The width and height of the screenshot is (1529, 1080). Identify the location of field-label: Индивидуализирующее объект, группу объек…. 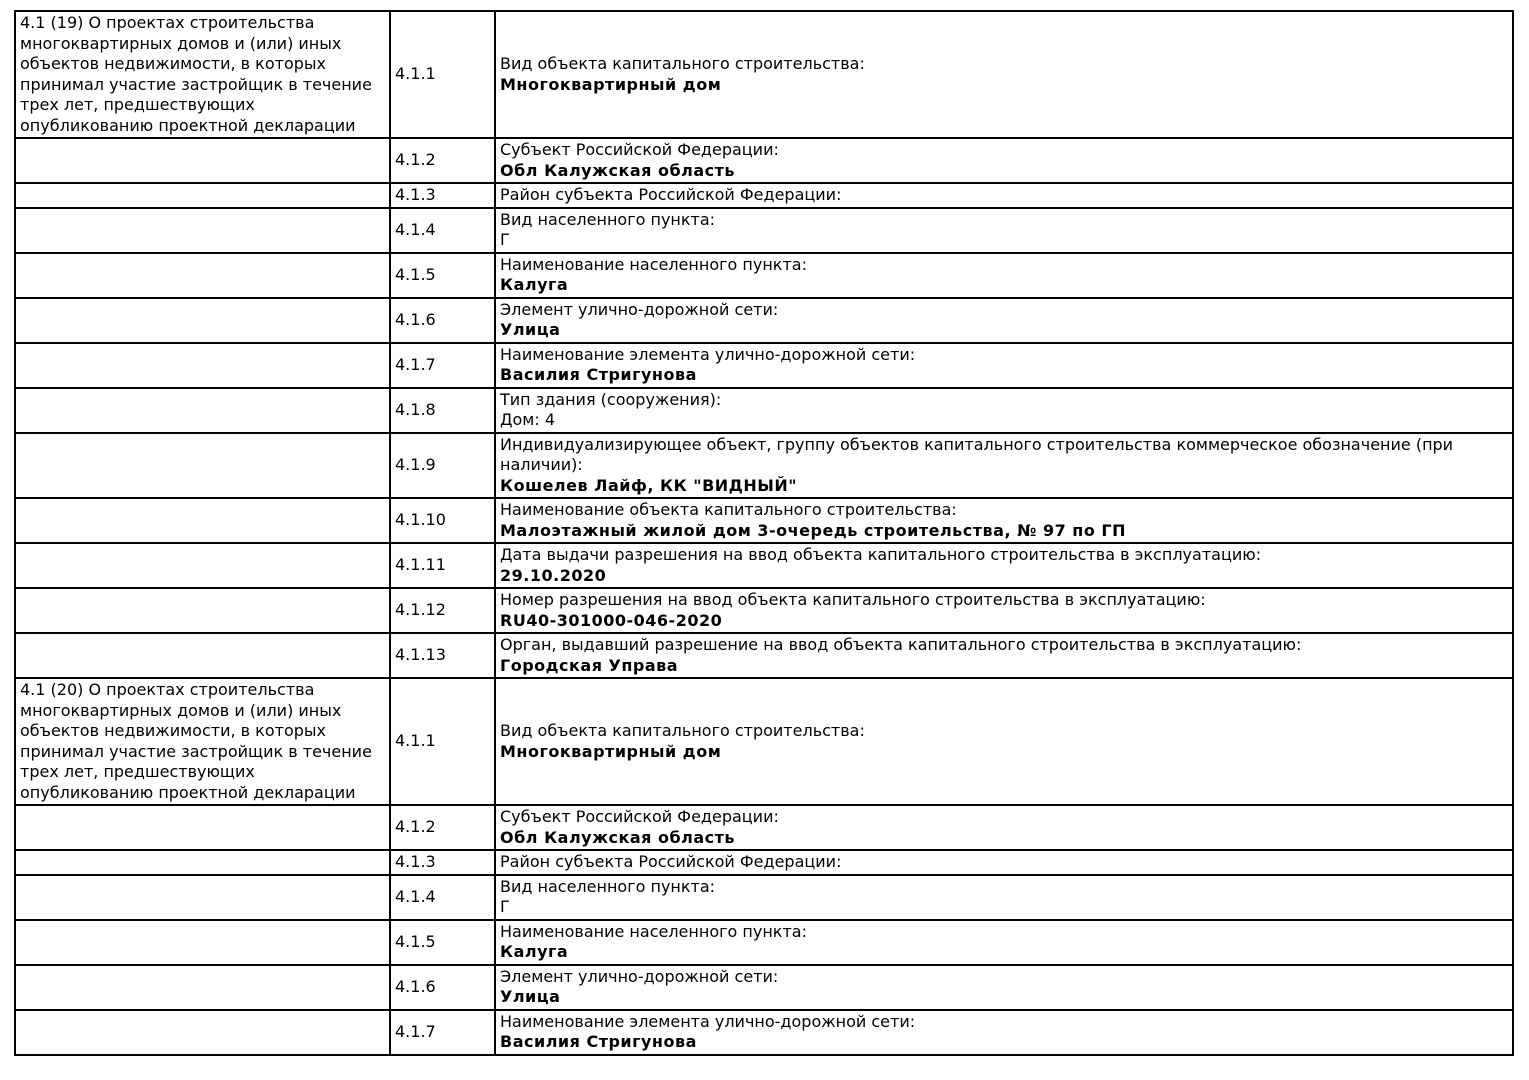
(977, 454).